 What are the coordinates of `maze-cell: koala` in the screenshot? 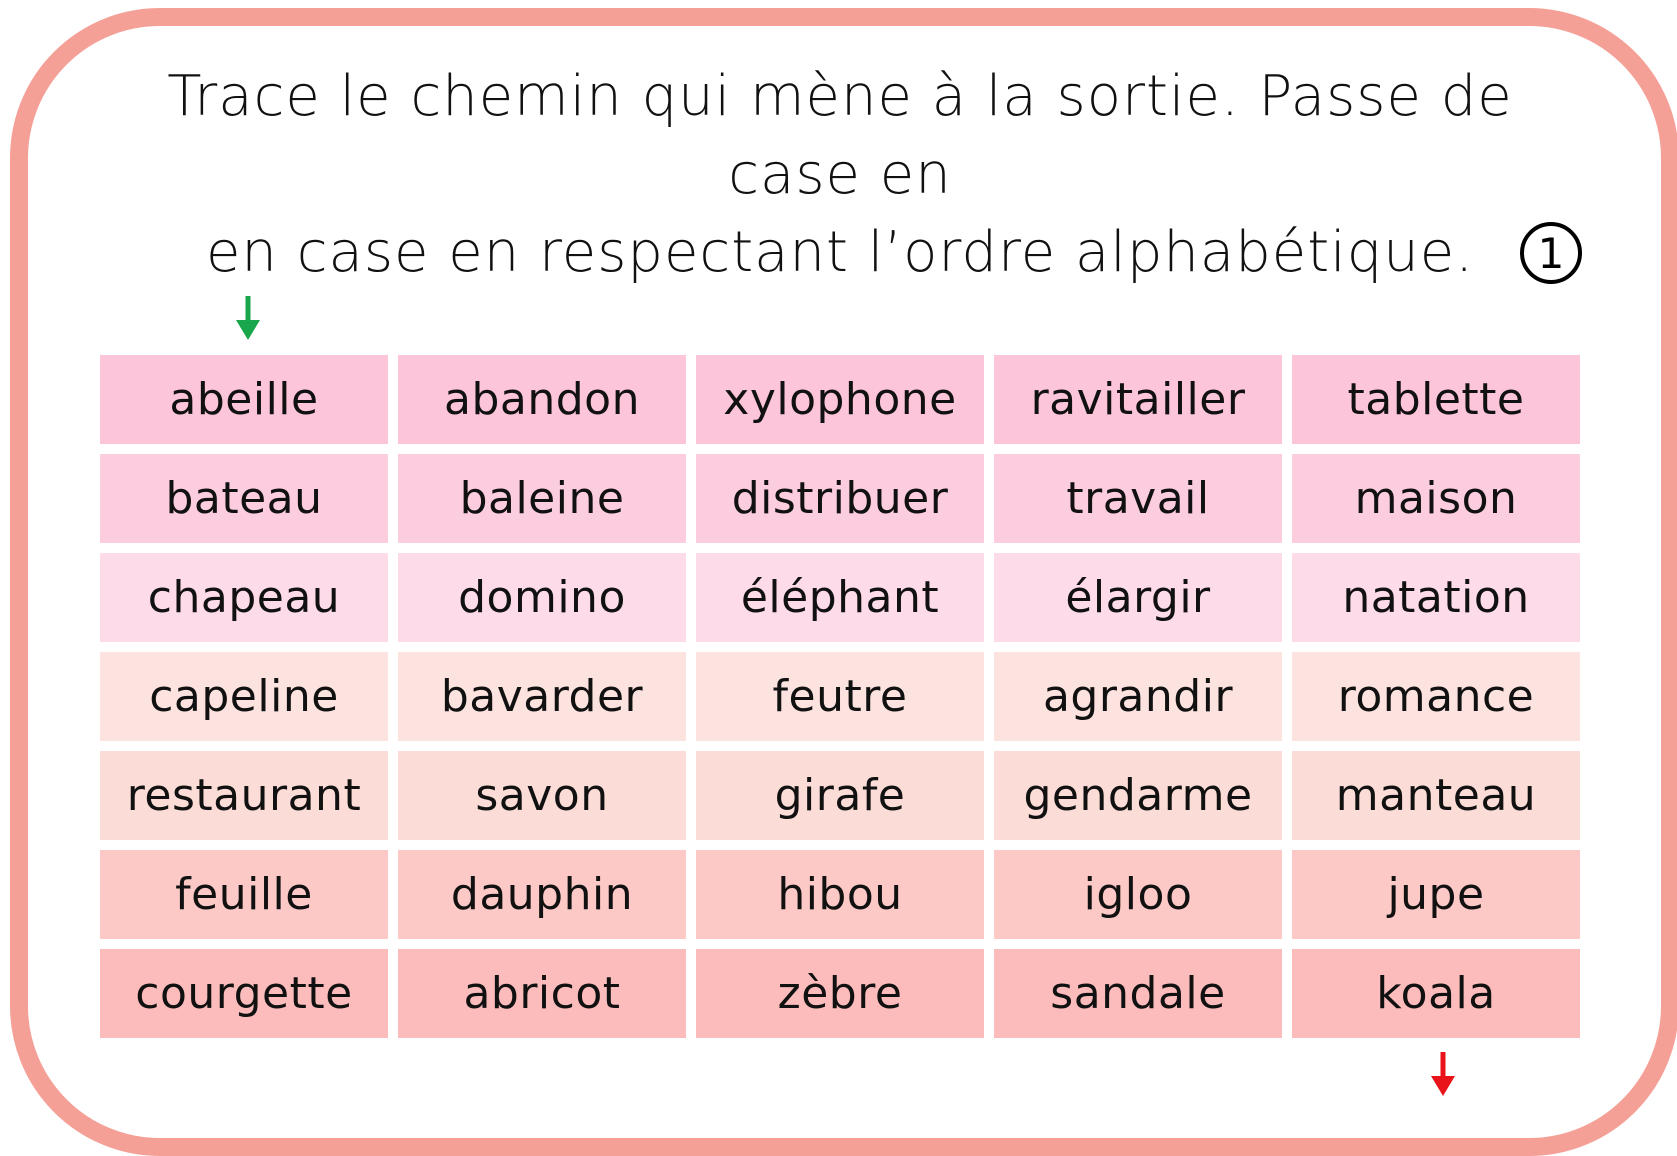 It's located at (1436, 993).